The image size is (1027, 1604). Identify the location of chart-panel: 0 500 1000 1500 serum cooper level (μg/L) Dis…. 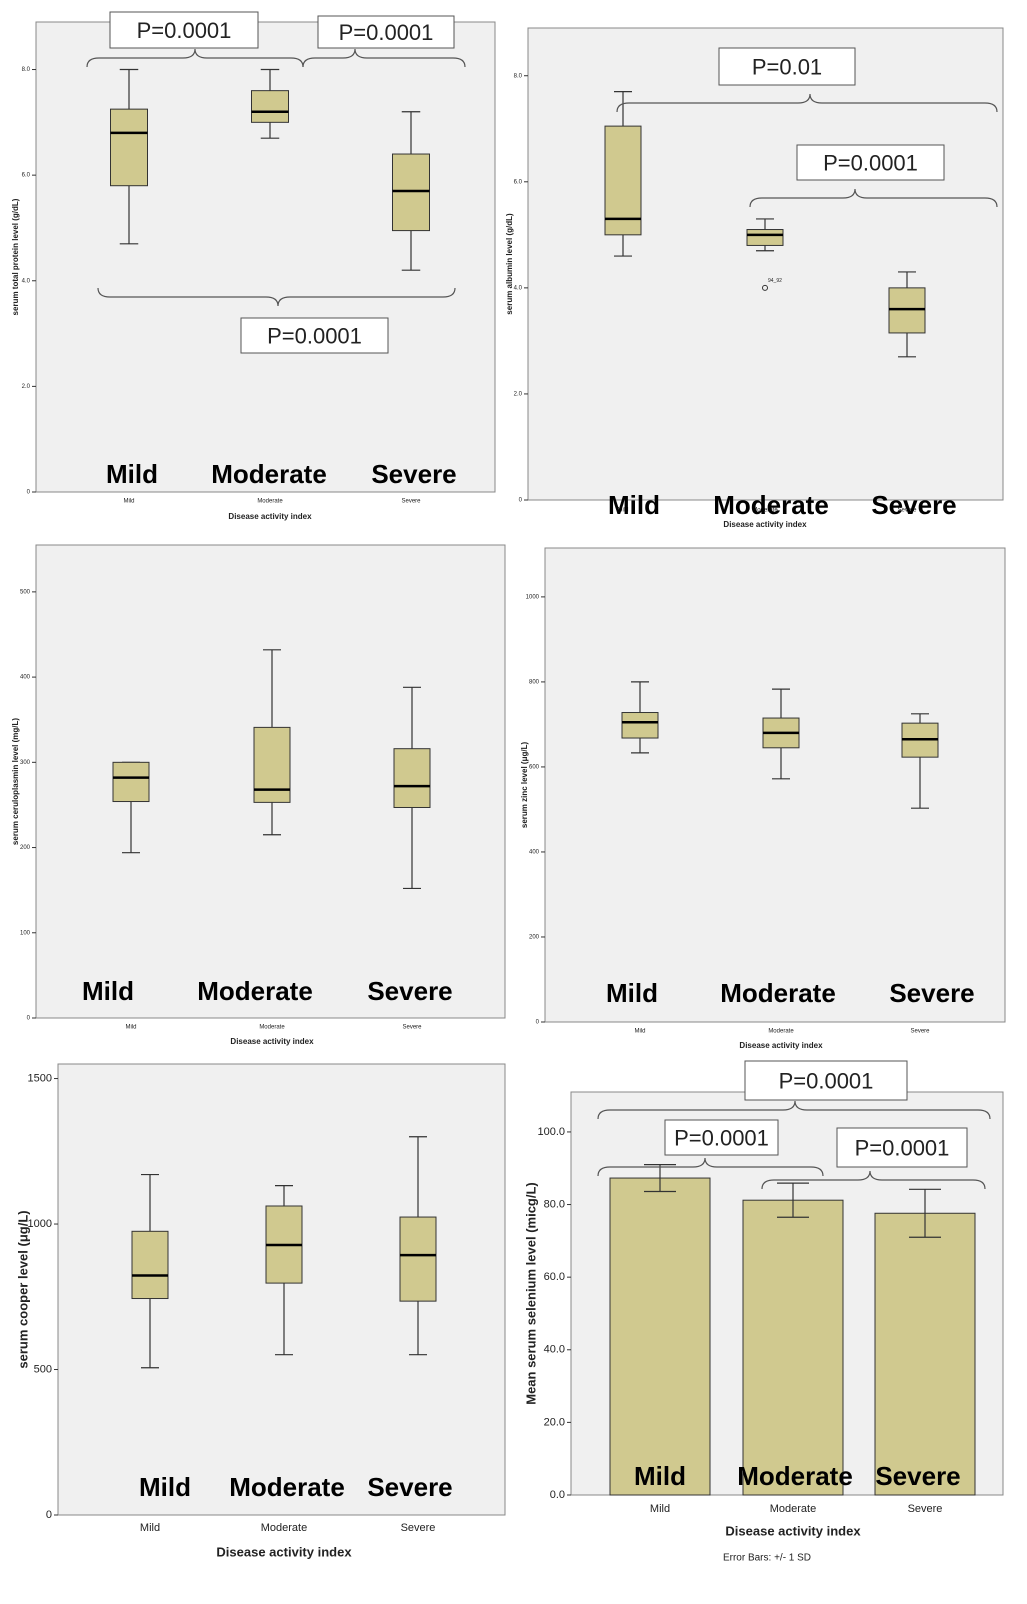
(260, 1311).